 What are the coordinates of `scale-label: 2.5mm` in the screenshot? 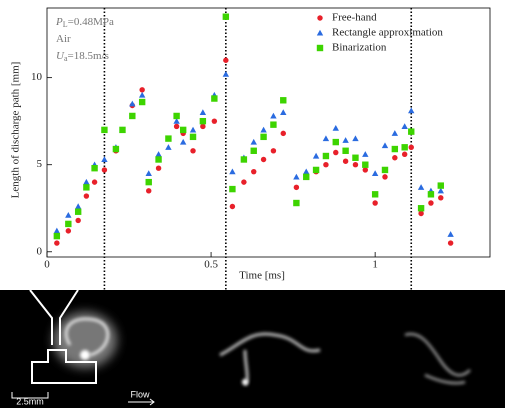 It's located at (30, 401).